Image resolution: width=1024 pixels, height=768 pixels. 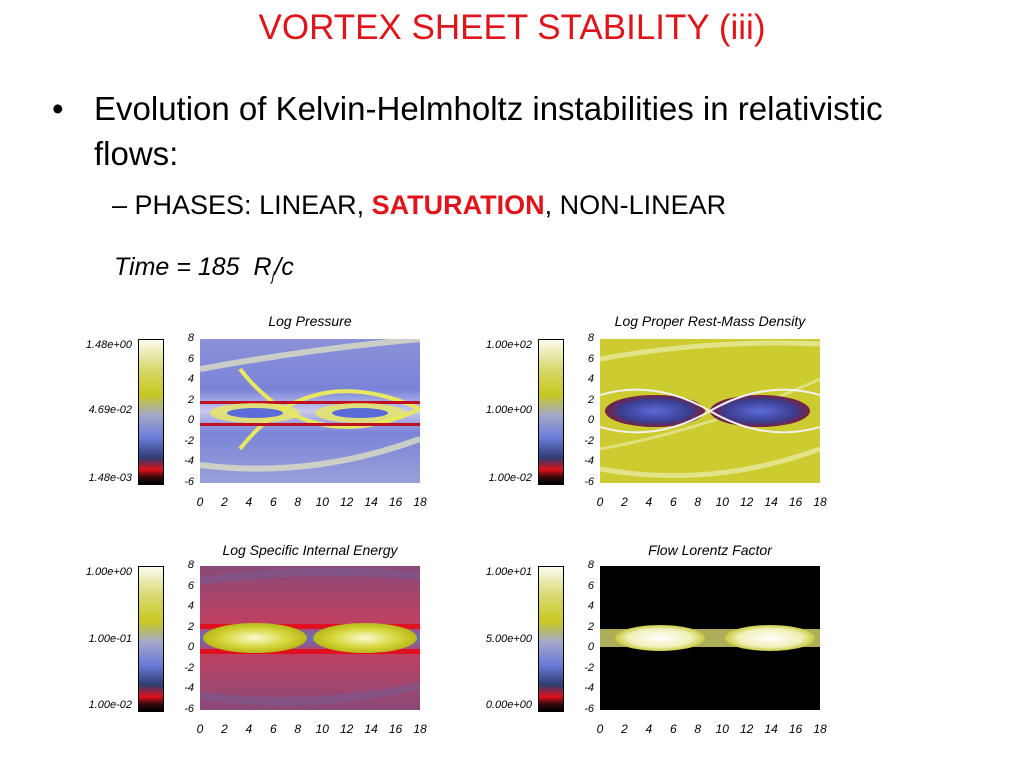 I want to click on heatmap-density, so click(x=710, y=411).